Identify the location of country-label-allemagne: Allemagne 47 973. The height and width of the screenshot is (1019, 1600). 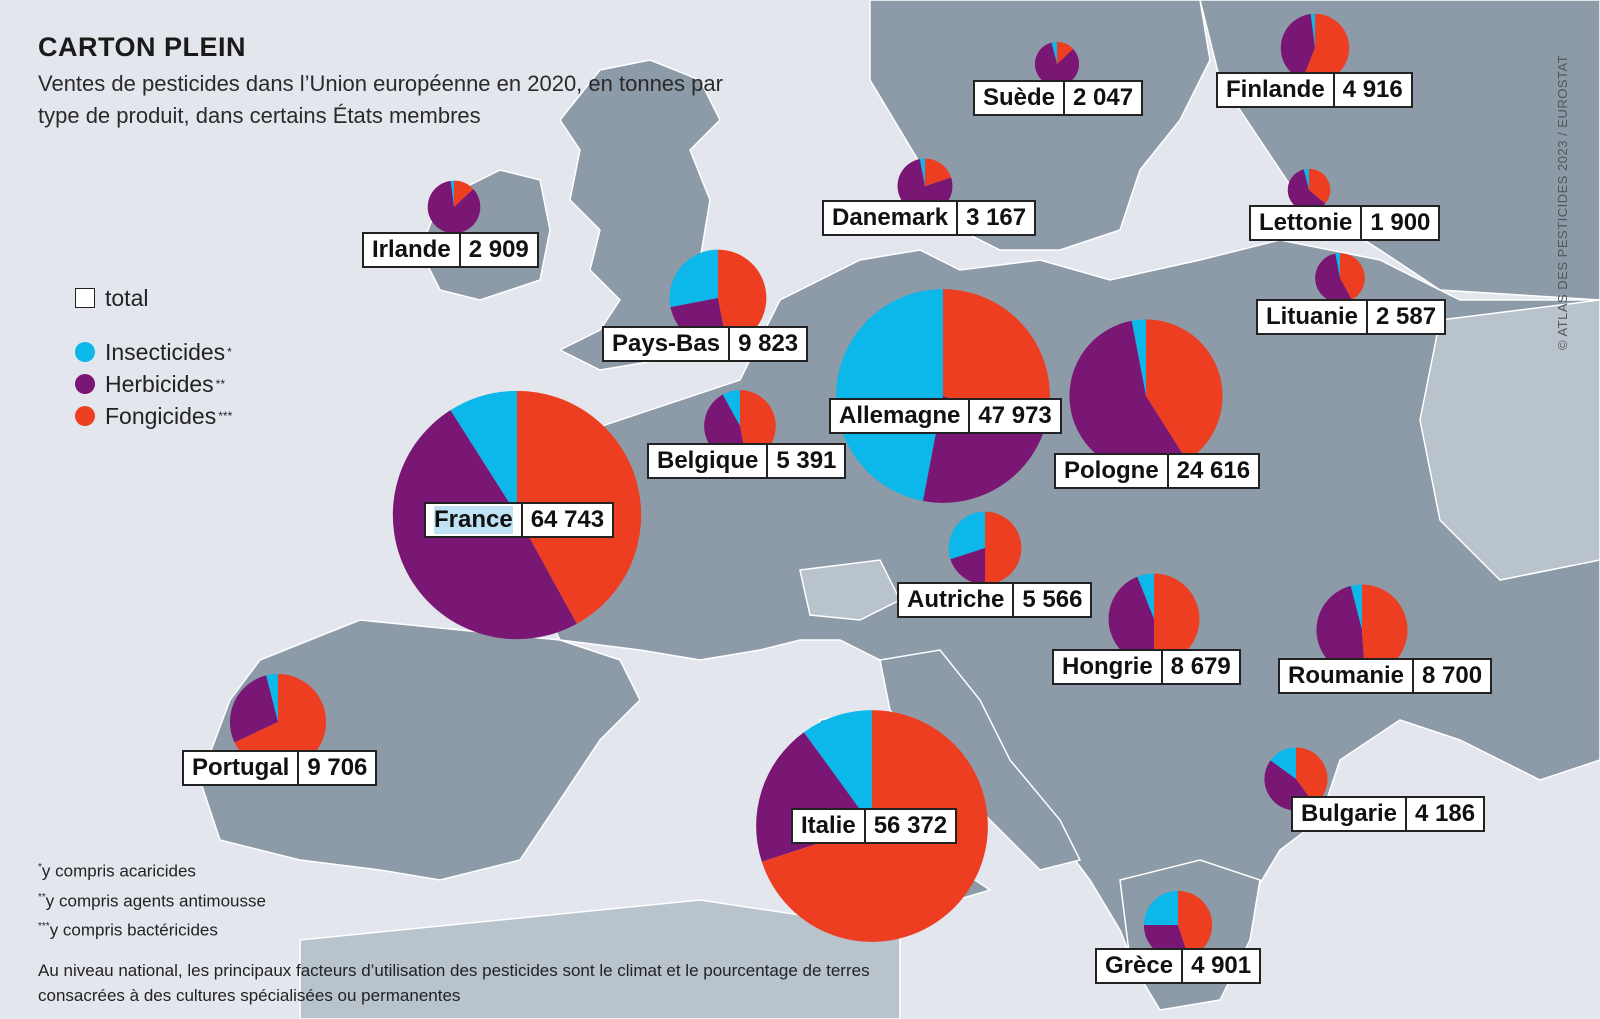
(945, 416).